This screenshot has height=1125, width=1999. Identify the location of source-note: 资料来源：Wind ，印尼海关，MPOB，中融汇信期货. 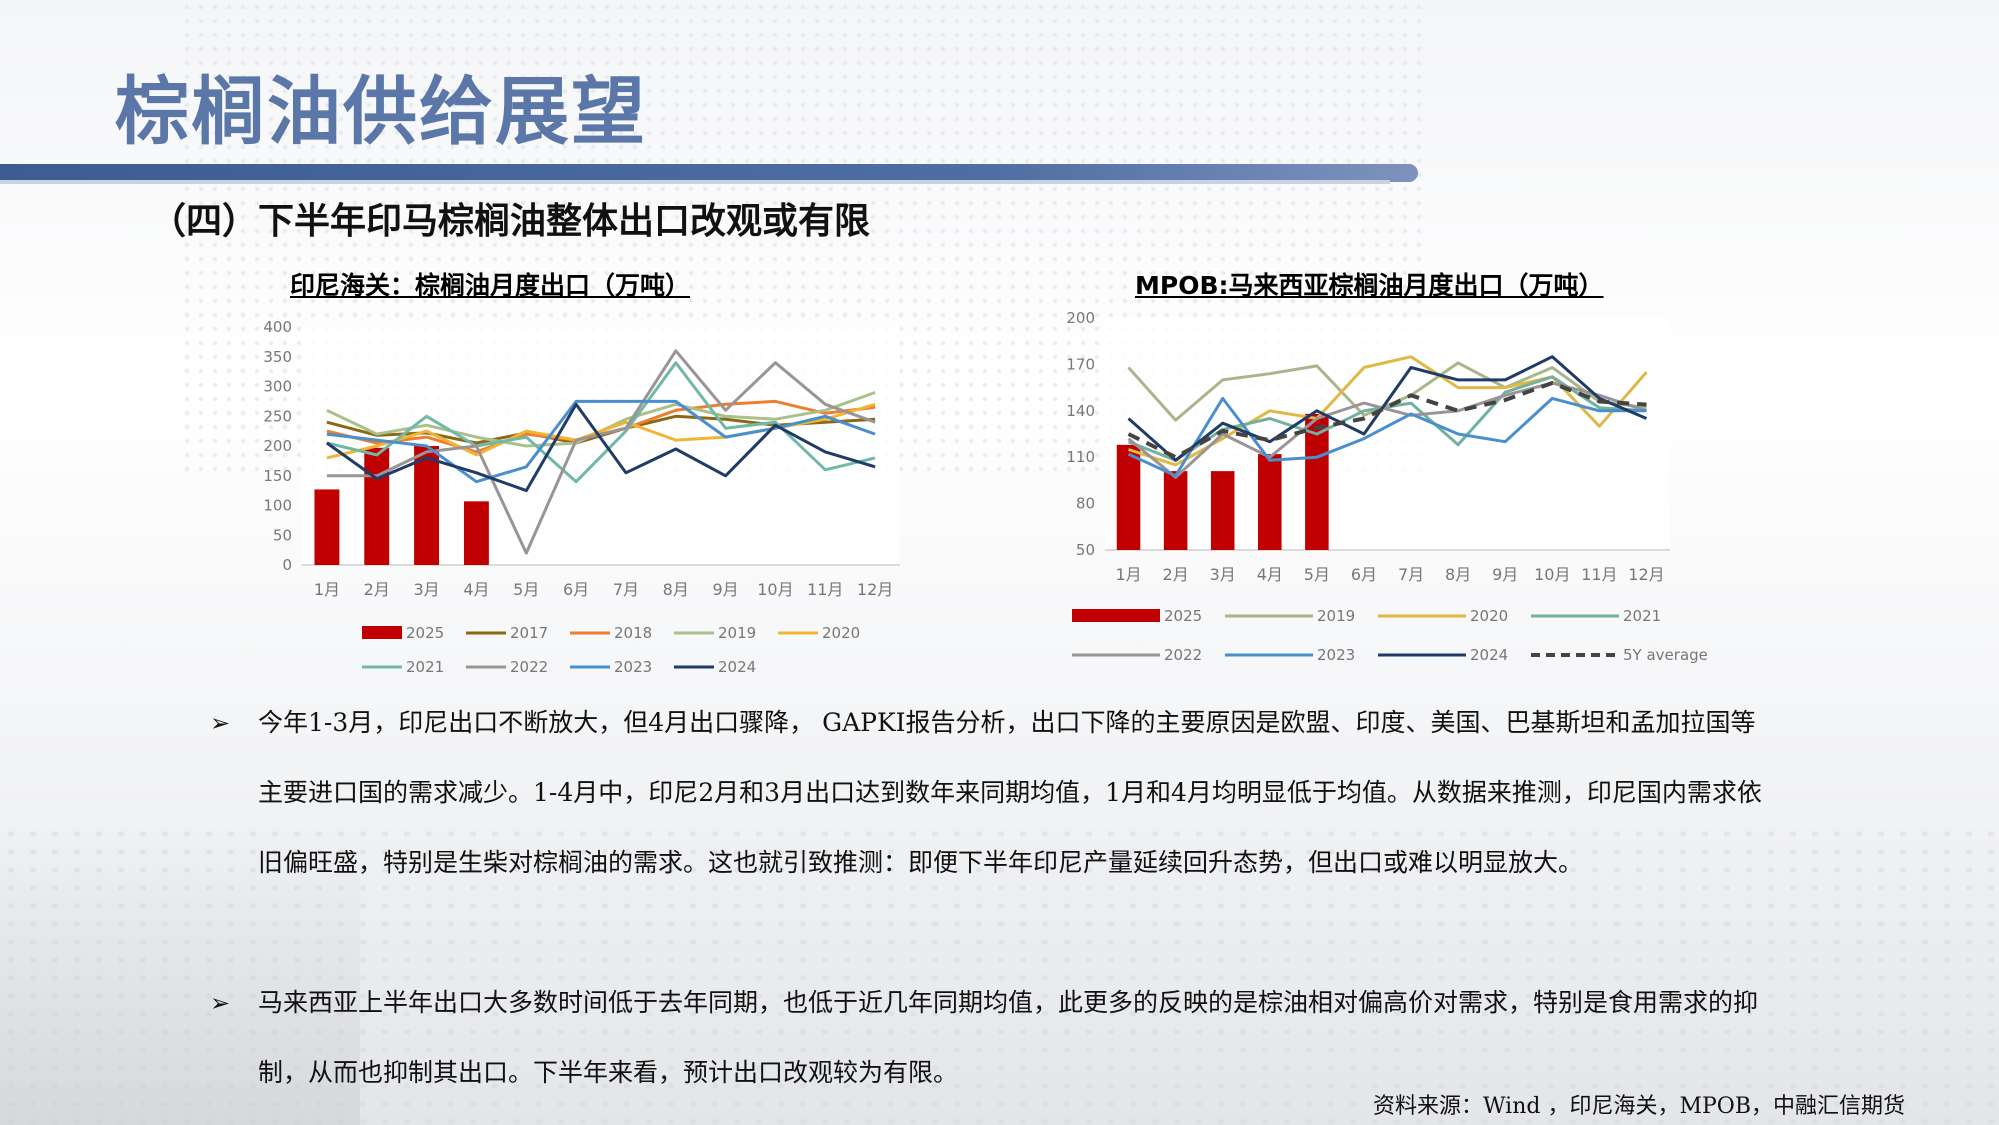
(1638, 1106).